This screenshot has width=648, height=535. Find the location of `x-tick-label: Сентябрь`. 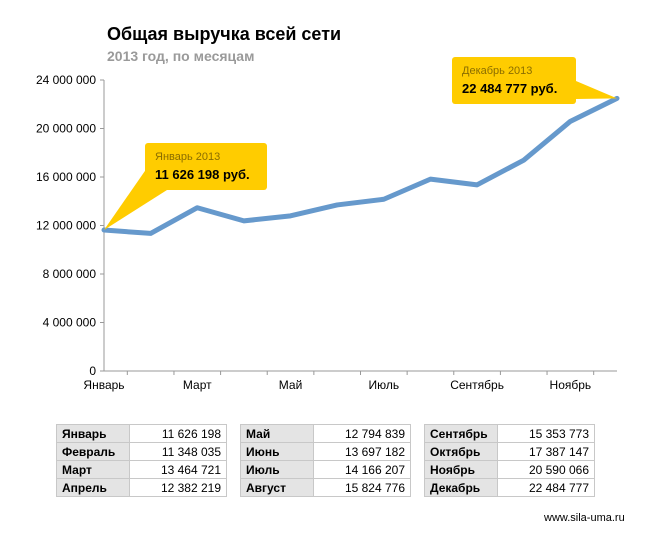

x-tick-label: Сентябрь is located at coordinates (477, 385).